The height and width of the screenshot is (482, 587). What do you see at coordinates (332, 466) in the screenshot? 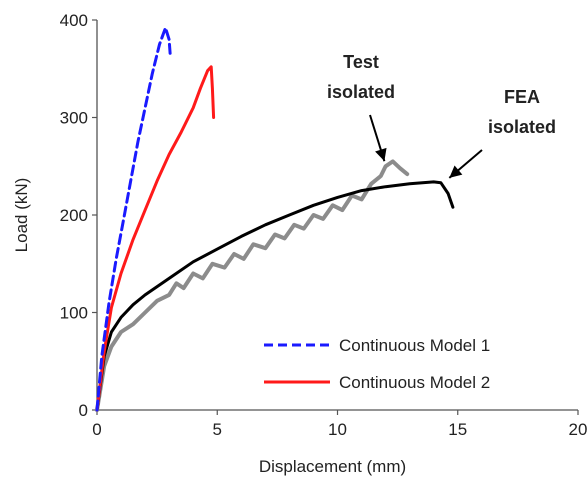
I see `x-axis-label: Displacement (mm)` at bounding box center [332, 466].